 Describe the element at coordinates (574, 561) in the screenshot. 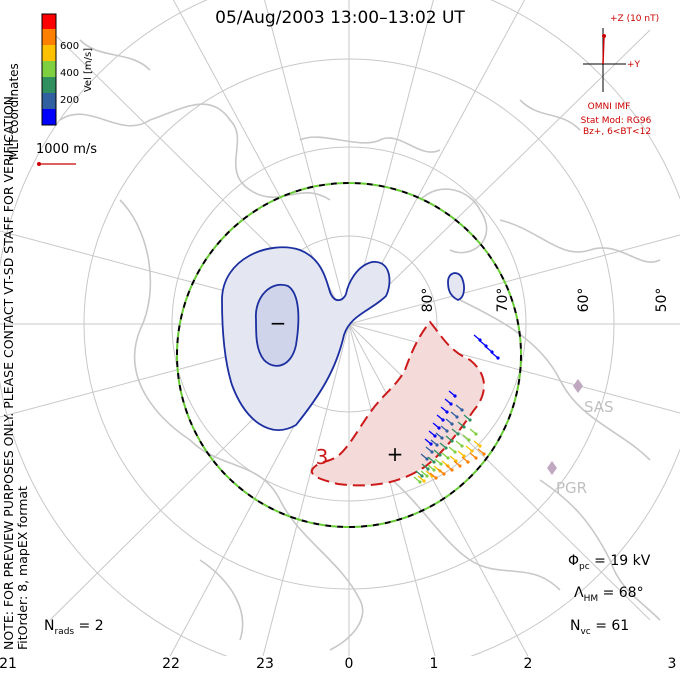

I see `stat-phi-pc-symbol: Φ` at that location.